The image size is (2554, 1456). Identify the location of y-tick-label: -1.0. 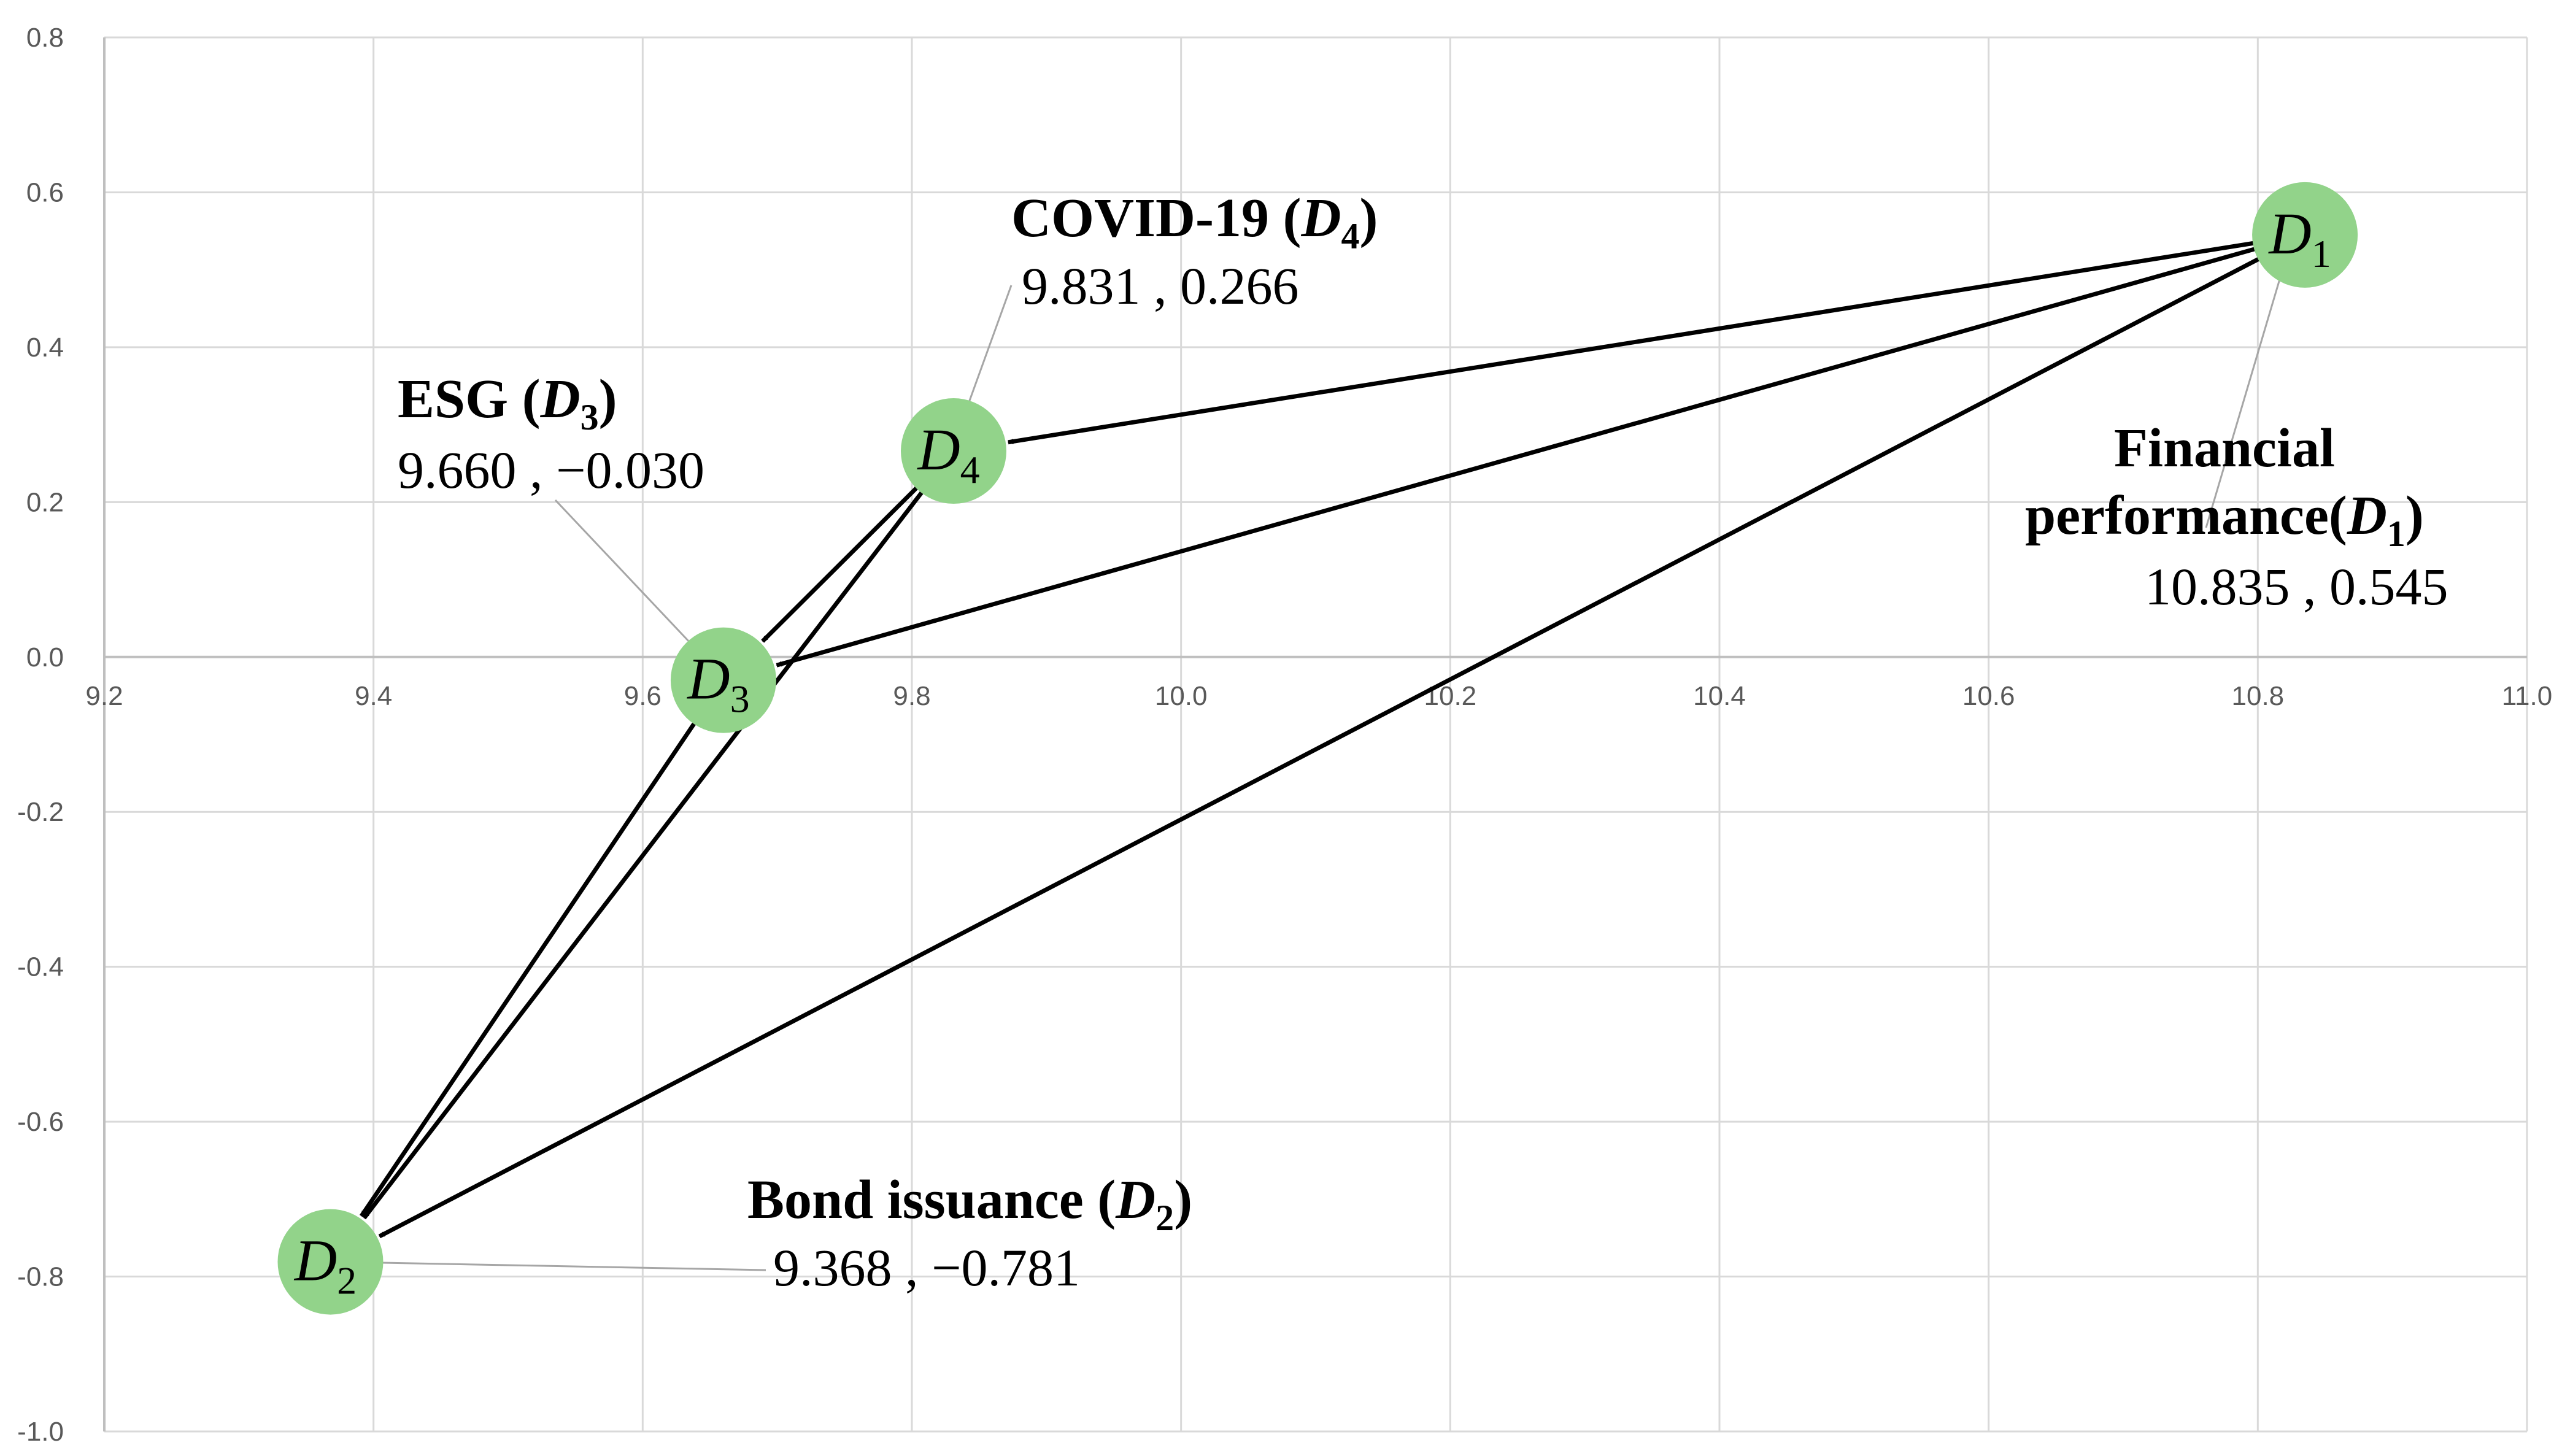
(40, 1432).